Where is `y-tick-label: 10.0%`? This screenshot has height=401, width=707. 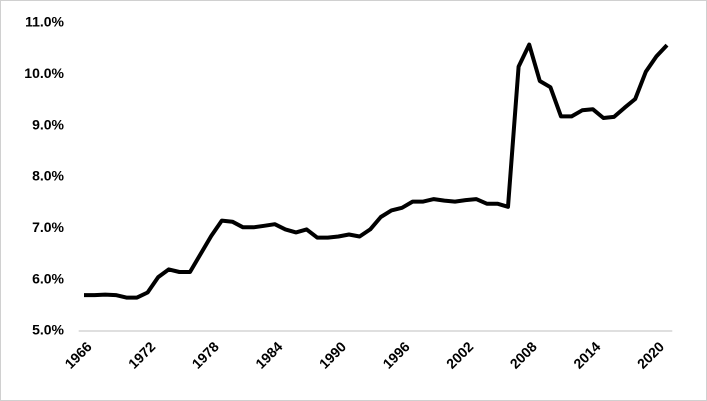 y-tick-label: 10.0% is located at coordinates (44, 73).